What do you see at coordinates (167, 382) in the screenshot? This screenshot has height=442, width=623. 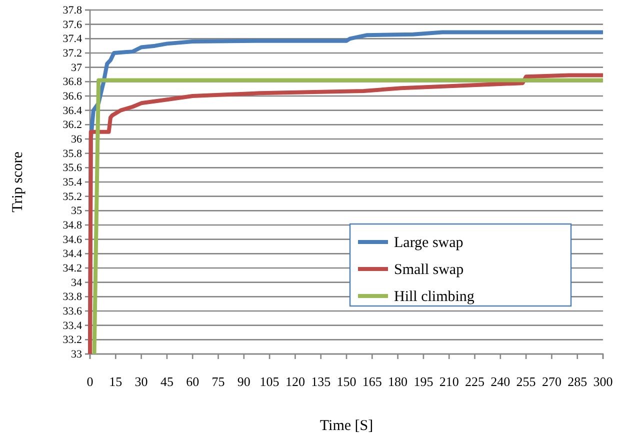 I see `x-tick-label: 45` at bounding box center [167, 382].